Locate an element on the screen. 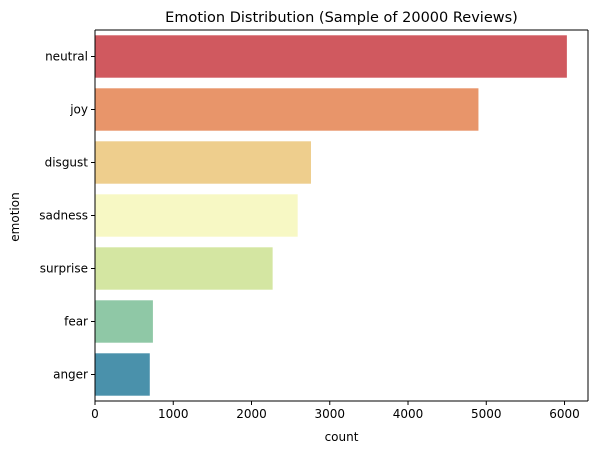 The height and width of the screenshot is (453, 601). x-tick-label: 4000 is located at coordinates (408, 414).